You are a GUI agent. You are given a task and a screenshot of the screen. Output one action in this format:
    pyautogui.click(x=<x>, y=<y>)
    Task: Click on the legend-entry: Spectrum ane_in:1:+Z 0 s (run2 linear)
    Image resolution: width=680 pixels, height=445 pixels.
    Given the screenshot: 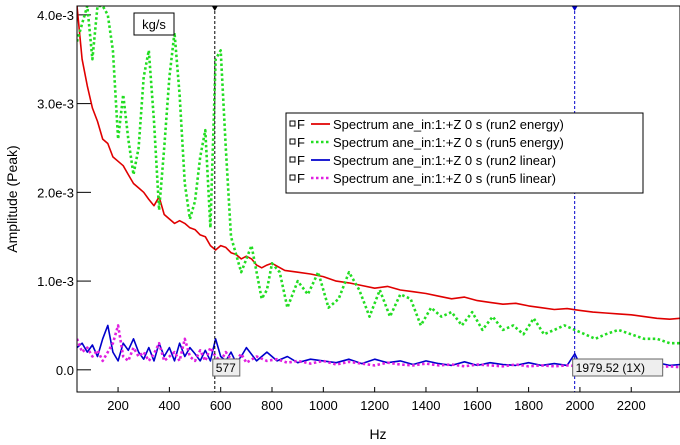 What is the action you would take?
    pyautogui.click(x=444, y=160)
    